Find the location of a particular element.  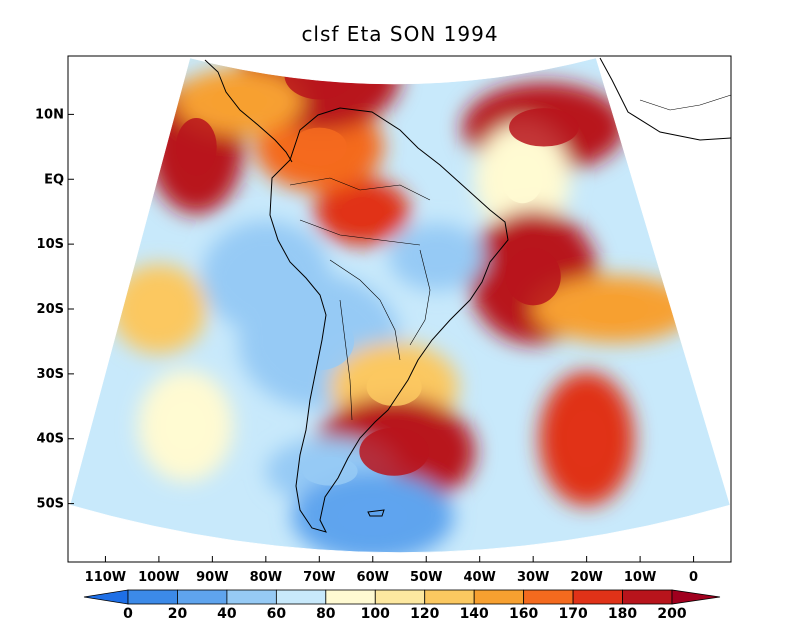

colorbar-upper-extension is located at coordinates (696, 597).